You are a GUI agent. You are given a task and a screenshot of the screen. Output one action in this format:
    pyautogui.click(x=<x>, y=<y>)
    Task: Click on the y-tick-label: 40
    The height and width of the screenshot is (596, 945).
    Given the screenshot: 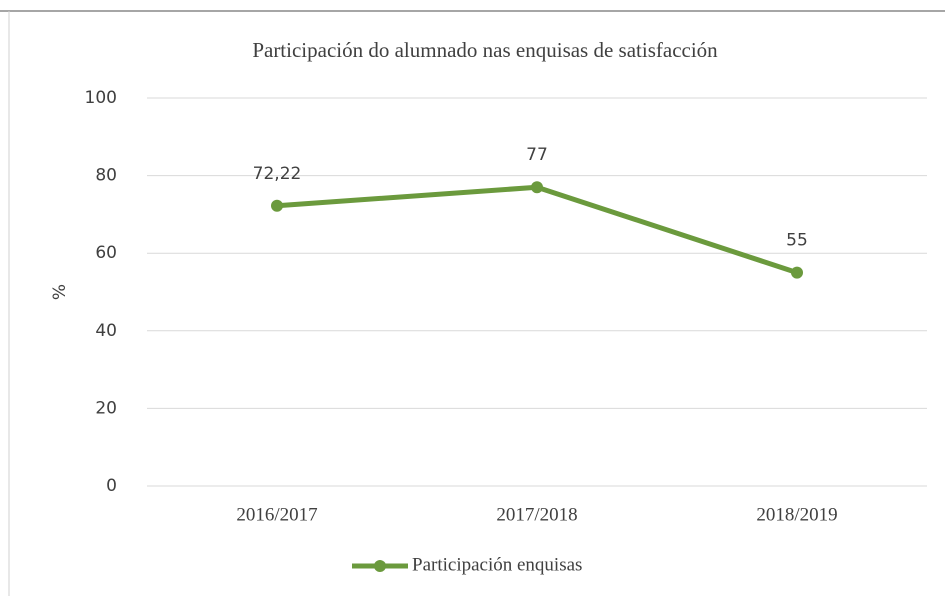 What is the action you would take?
    pyautogui.click(x=106, y=331)
    